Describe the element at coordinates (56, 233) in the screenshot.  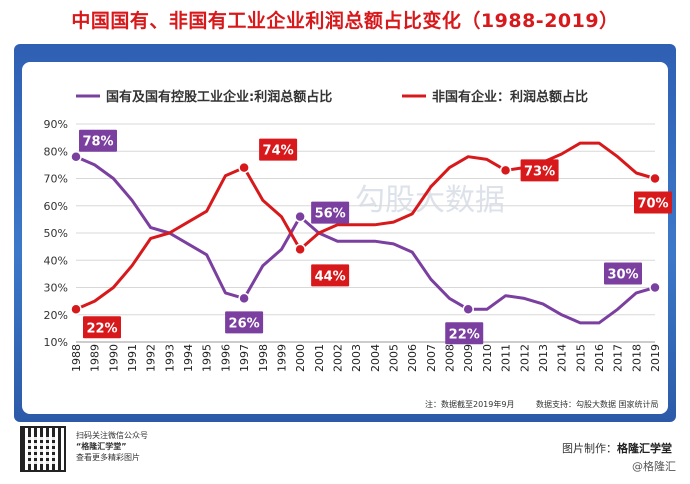
I see `y-tick-label: 50%` at that location.